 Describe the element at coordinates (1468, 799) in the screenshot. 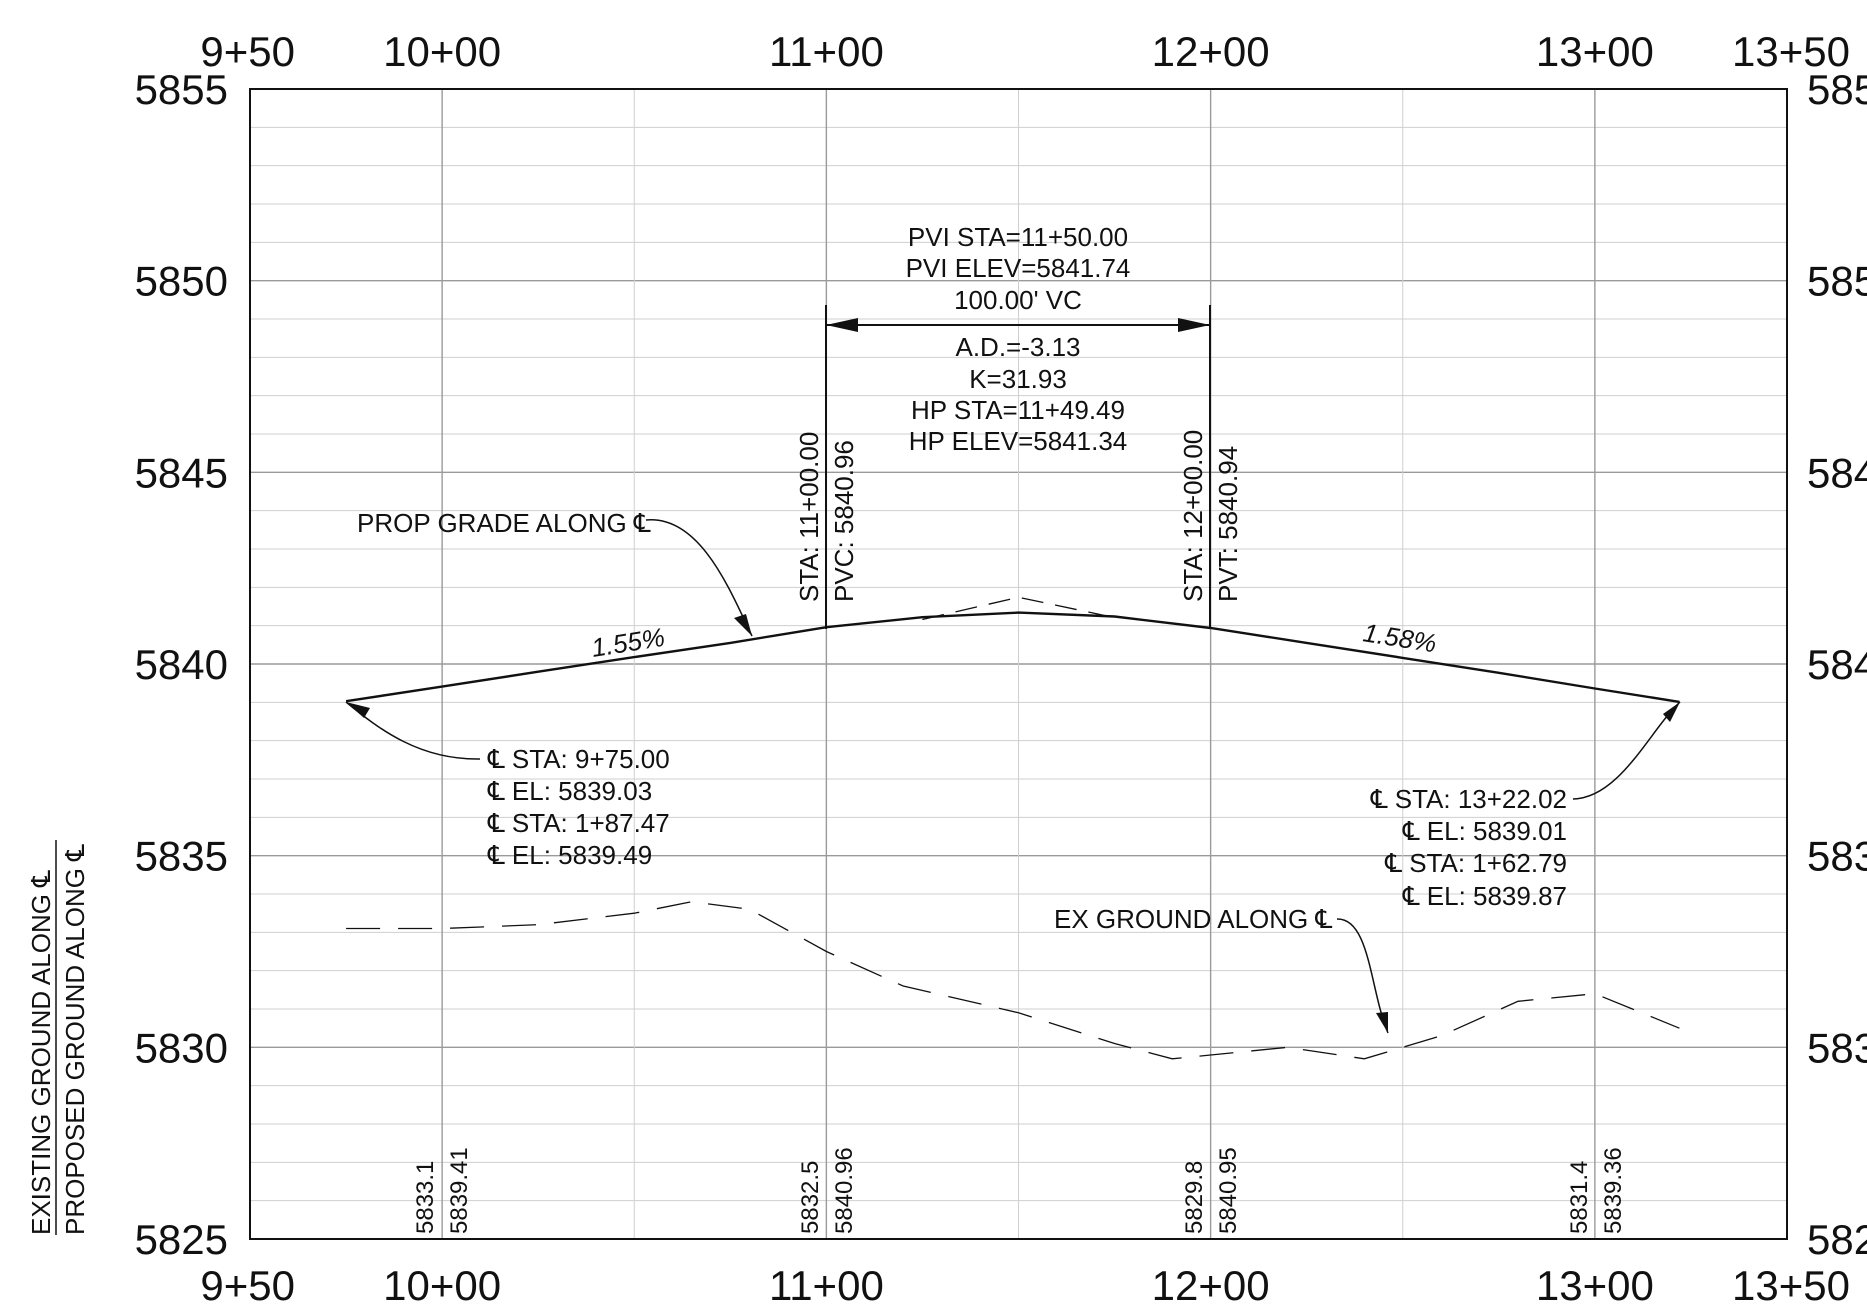

I see `end-sta: ℄ STA: 13+22.02` at that location.